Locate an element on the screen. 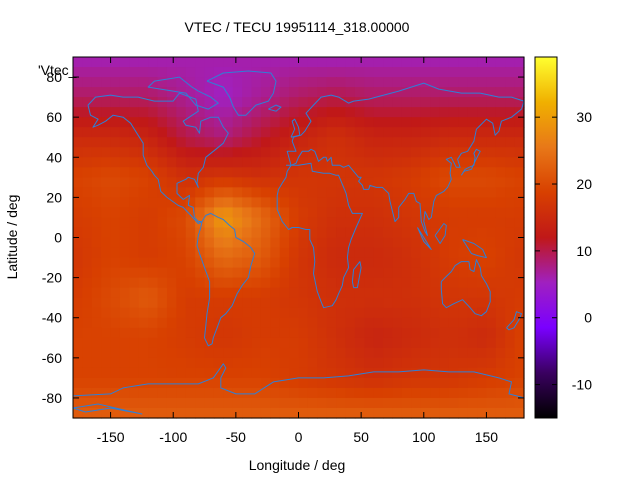 The height and width of the screenshot is (480, 640). y-tick-label: -40 is located at coordinates (52, 318).